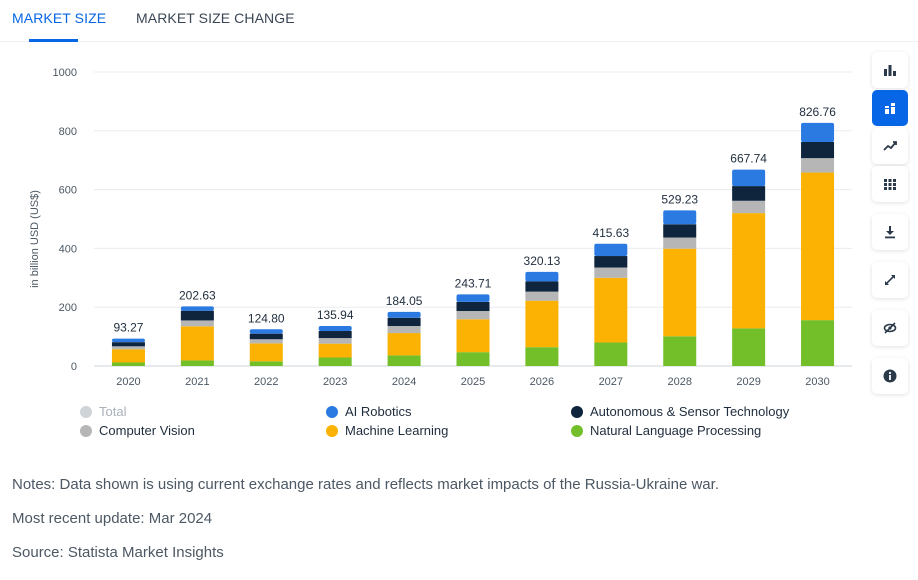  Describe the element at coordinates (197, 295) in the screenshot. I see `total-label: 202.63` at that location.